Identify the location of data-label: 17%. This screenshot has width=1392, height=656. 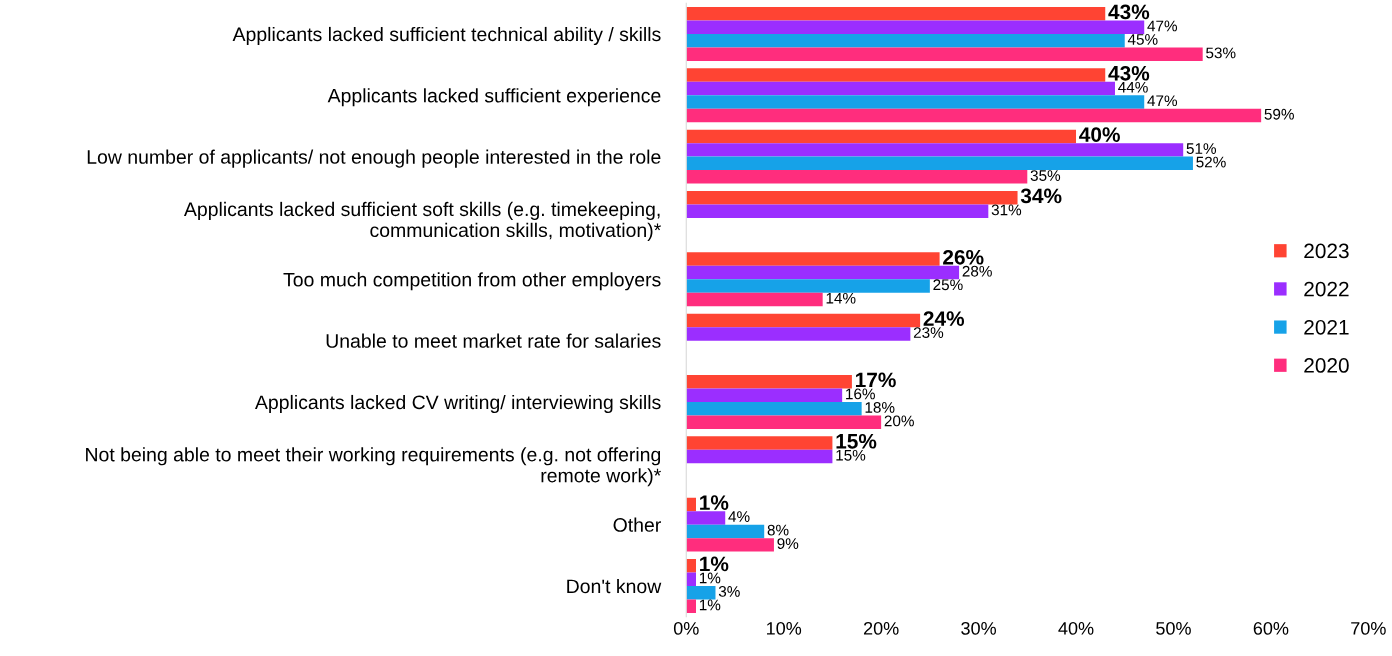
(875, 380).